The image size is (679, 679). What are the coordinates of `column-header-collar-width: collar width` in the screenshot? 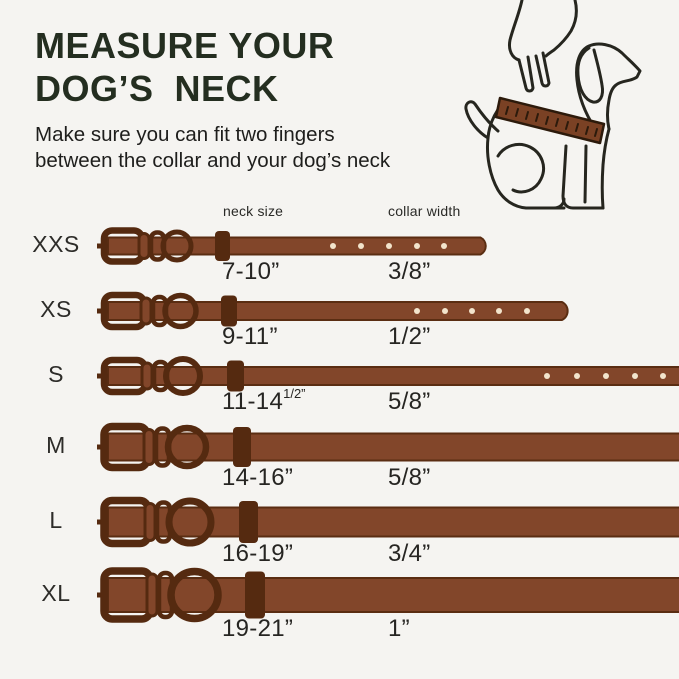 It's located at (424, 211).